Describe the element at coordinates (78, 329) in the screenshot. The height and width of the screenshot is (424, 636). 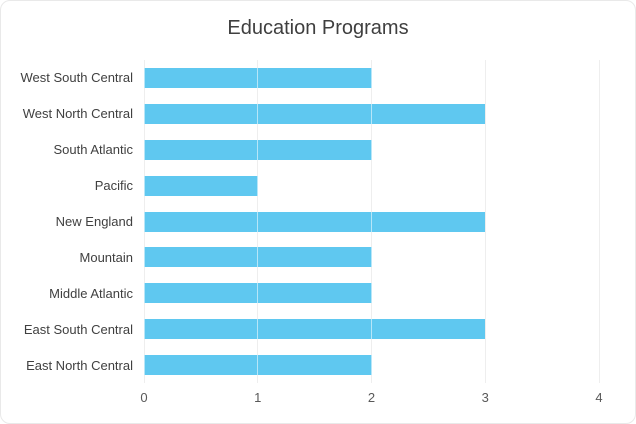
I see `category-label: East South Central` at that location.